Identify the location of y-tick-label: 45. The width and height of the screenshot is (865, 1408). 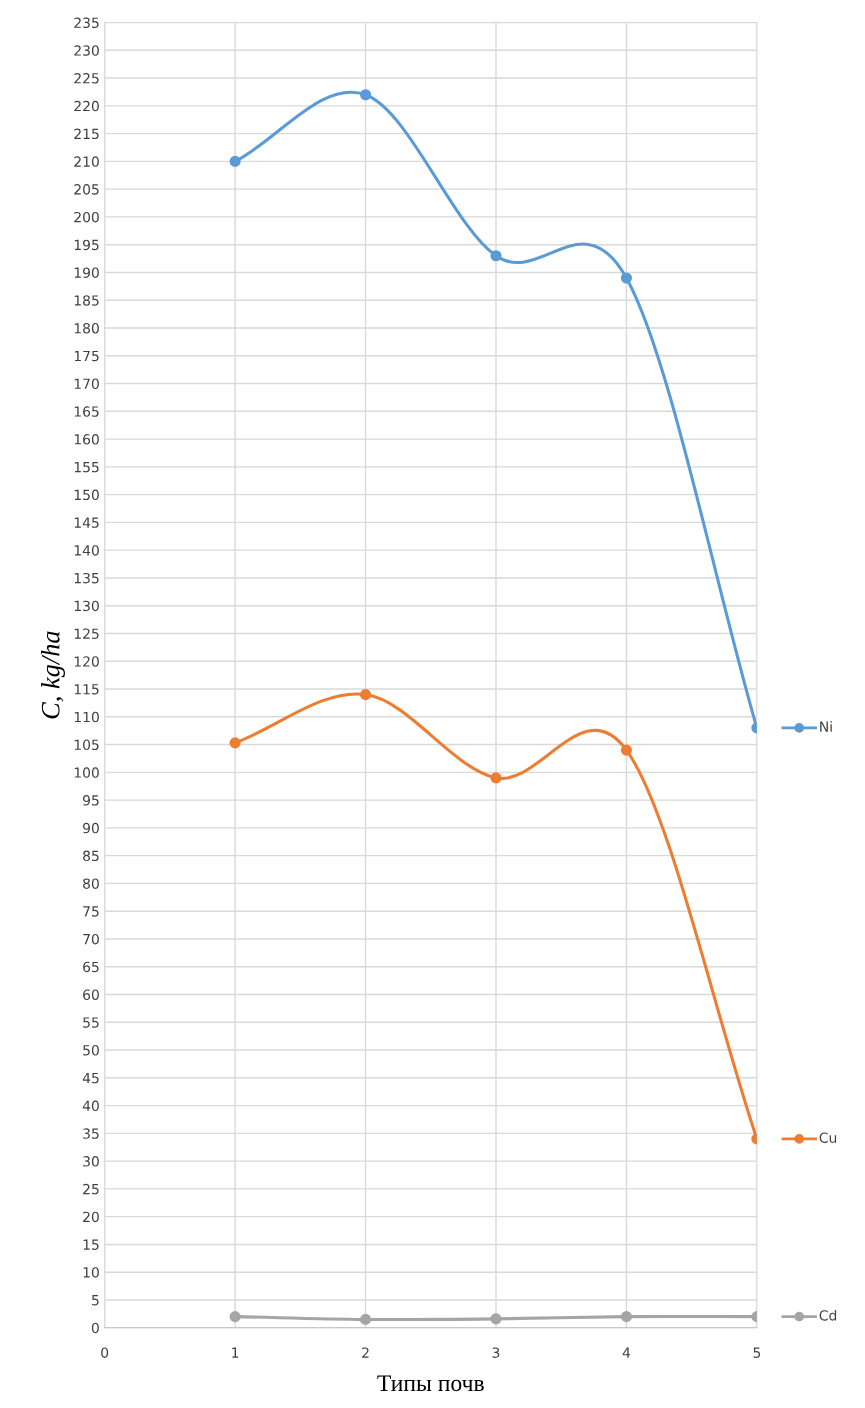
(90, 1078).